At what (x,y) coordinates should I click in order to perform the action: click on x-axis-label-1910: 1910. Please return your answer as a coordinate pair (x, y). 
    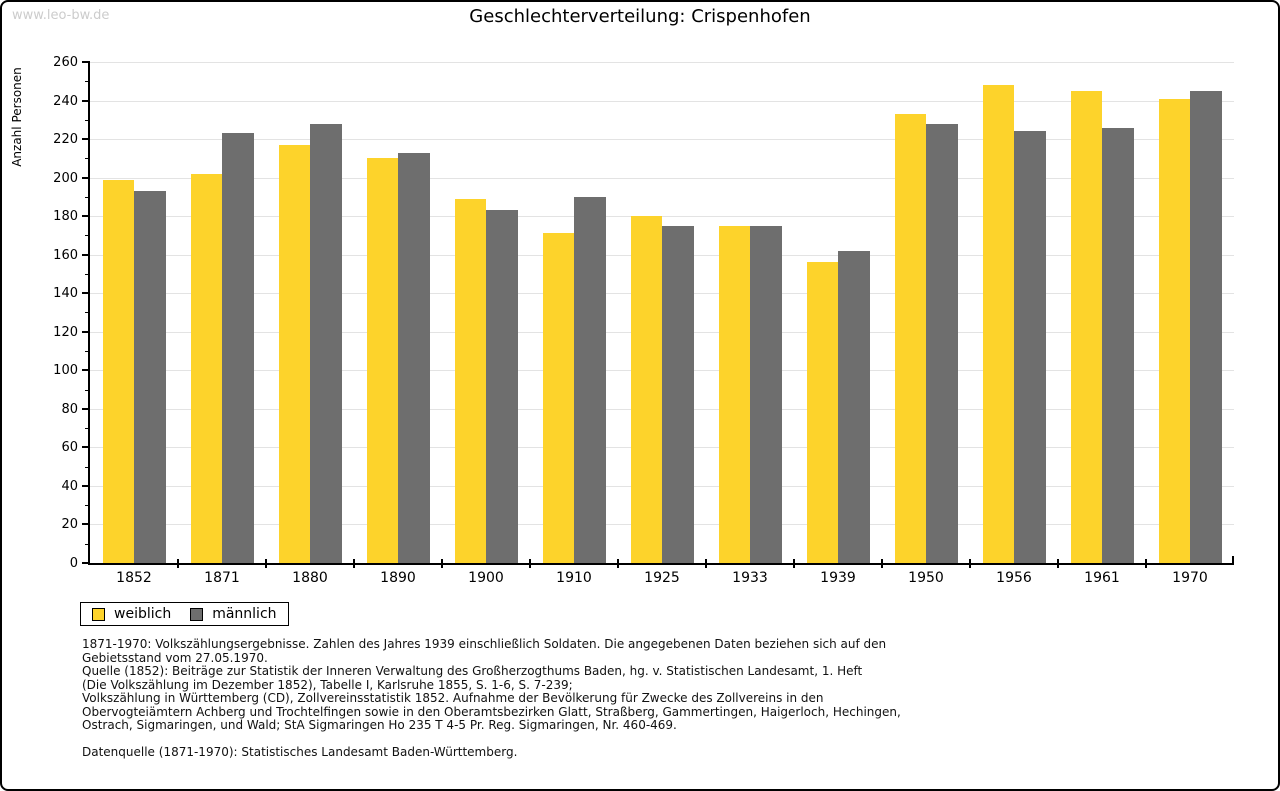
    Looking at the image, I should click on (574, 578).